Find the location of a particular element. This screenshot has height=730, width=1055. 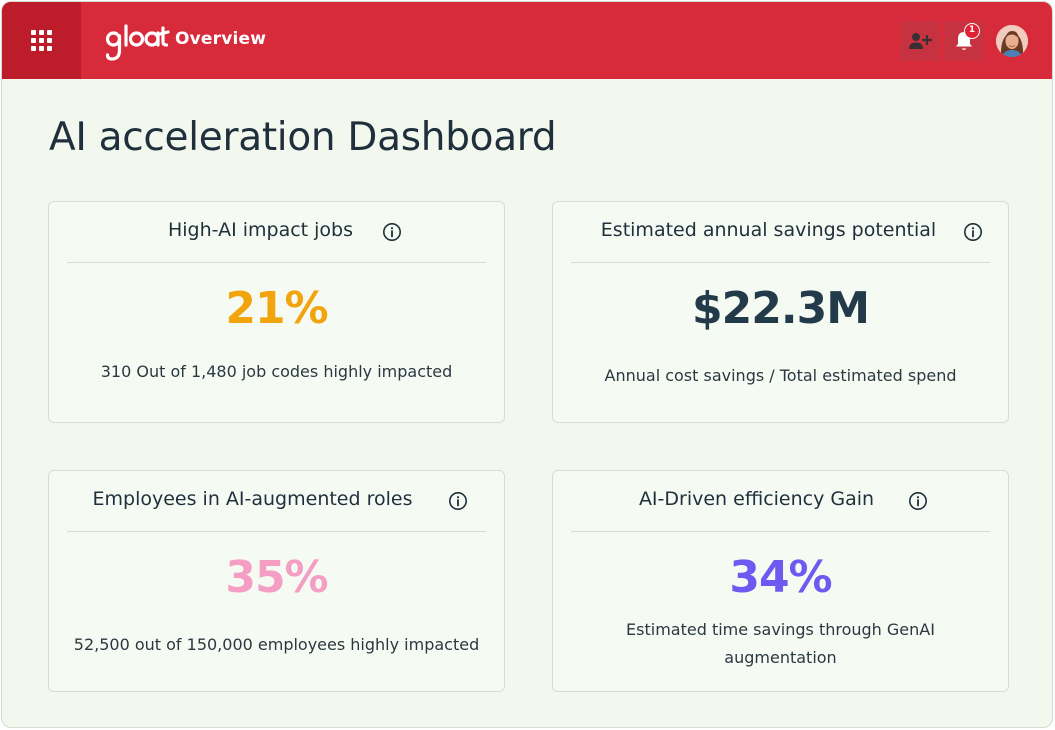

add-user-button is located at coordinates (920, 41).